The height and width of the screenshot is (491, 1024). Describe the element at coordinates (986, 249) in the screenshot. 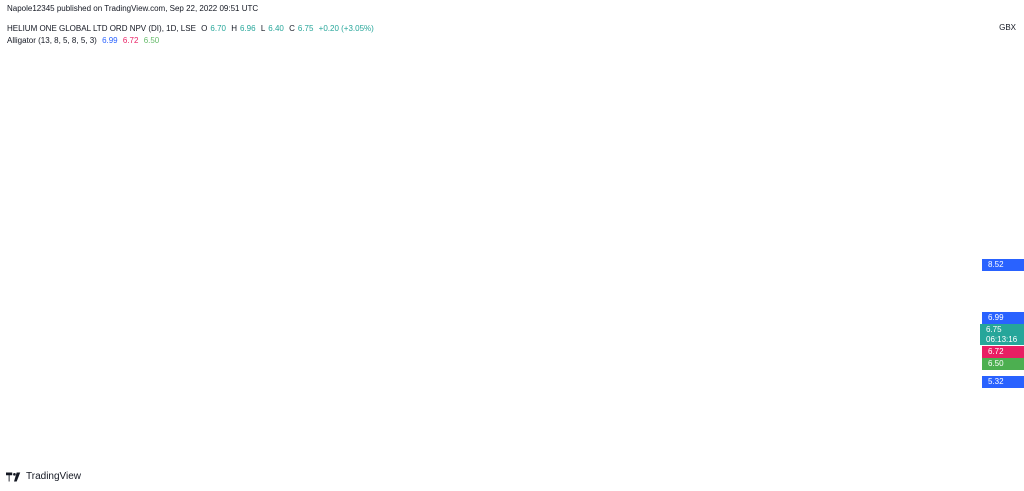

I see `y-tick-label: 9.00` at that location.